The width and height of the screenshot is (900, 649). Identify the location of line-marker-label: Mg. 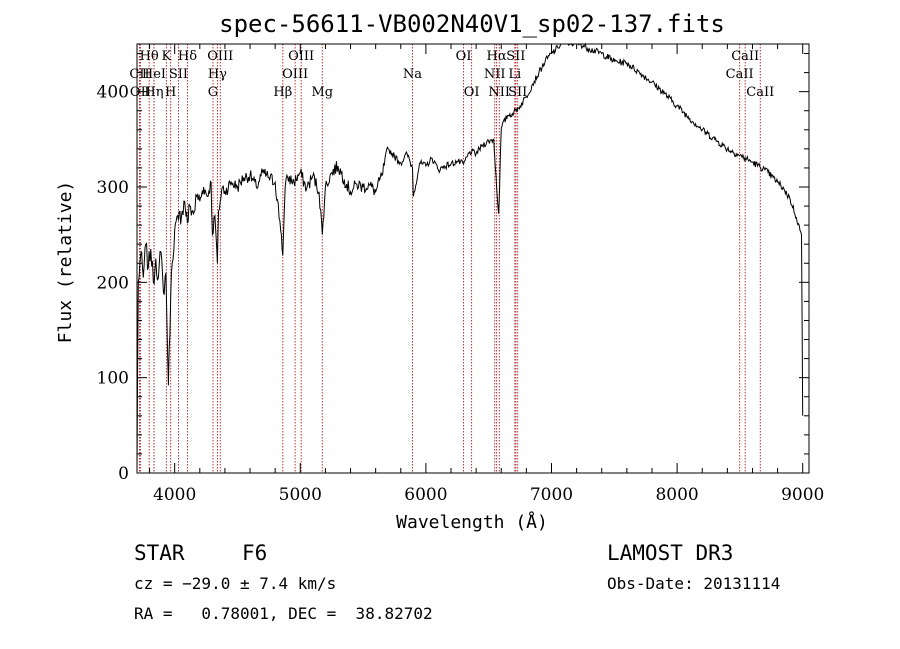
(322, 92).